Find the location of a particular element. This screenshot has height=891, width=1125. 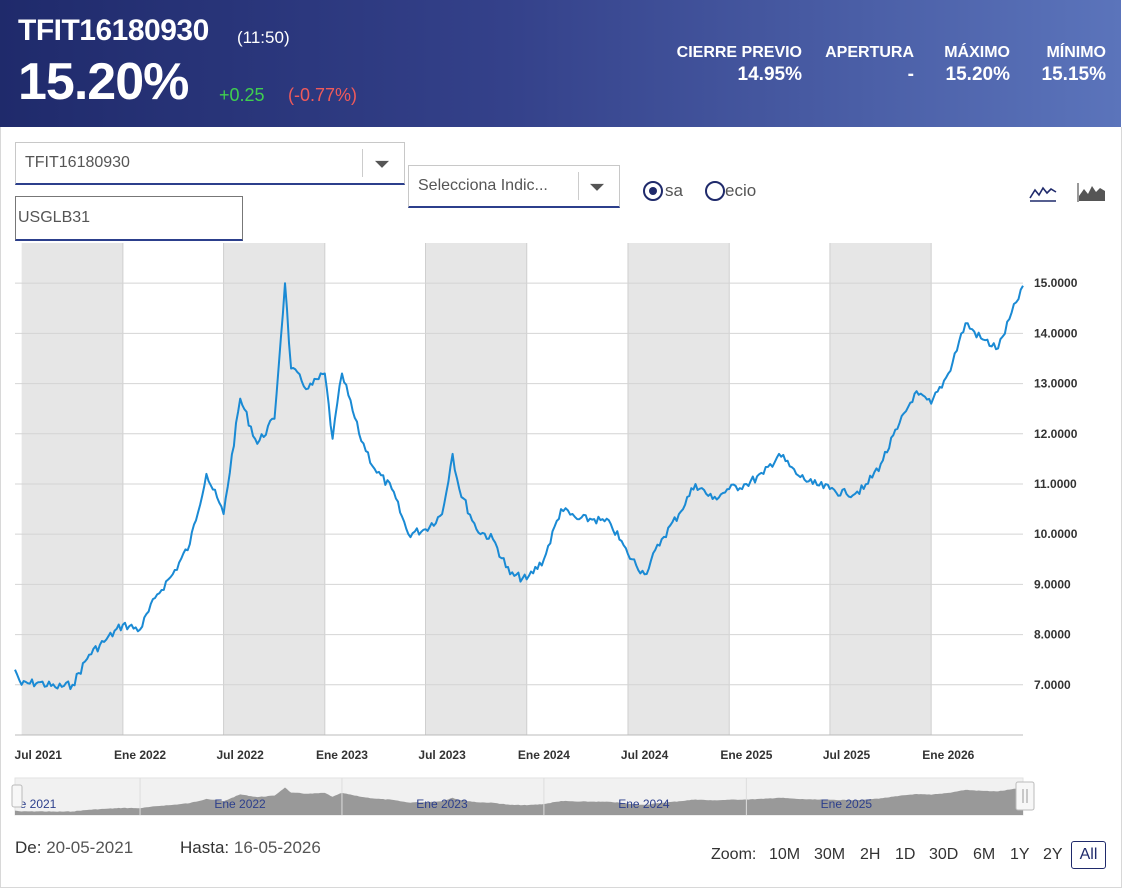

navigator-handle-right is located at coordinates (1025, 796).